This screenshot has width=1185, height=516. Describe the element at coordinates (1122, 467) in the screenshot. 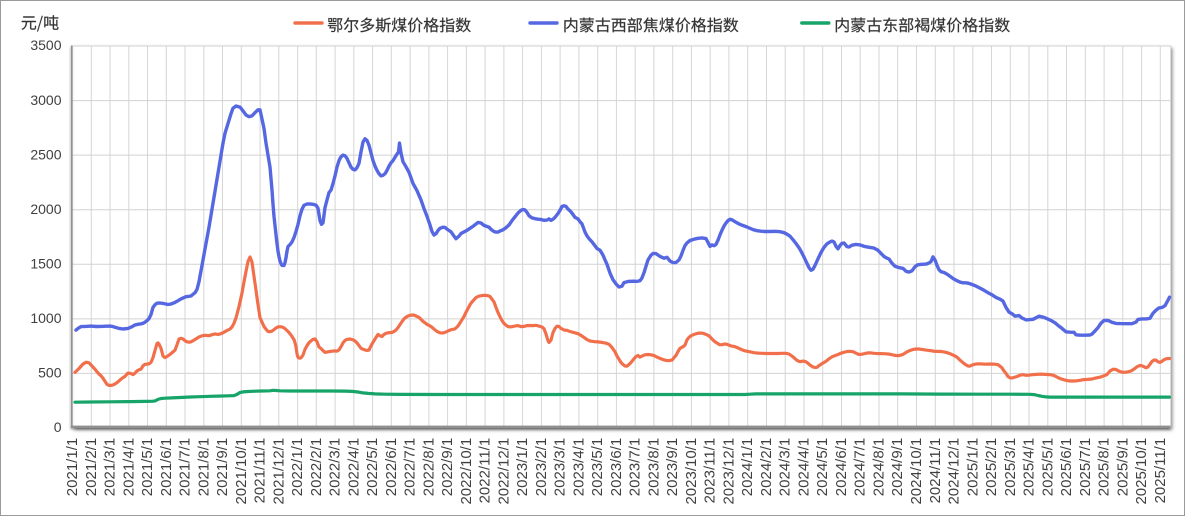

I see `svg-text: 2025/9/1` at that location.